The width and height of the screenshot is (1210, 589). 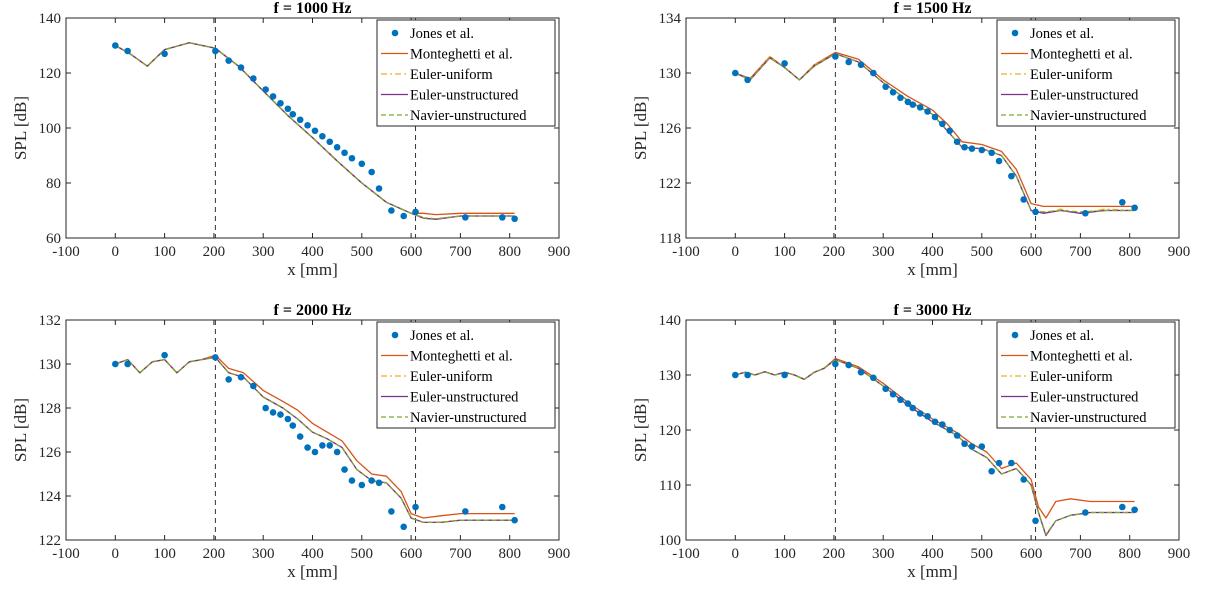 What do you see at coordinates (164, 554) in the screenshot?
I see `x-tick-label: 100` at bounding box center [164, 554].